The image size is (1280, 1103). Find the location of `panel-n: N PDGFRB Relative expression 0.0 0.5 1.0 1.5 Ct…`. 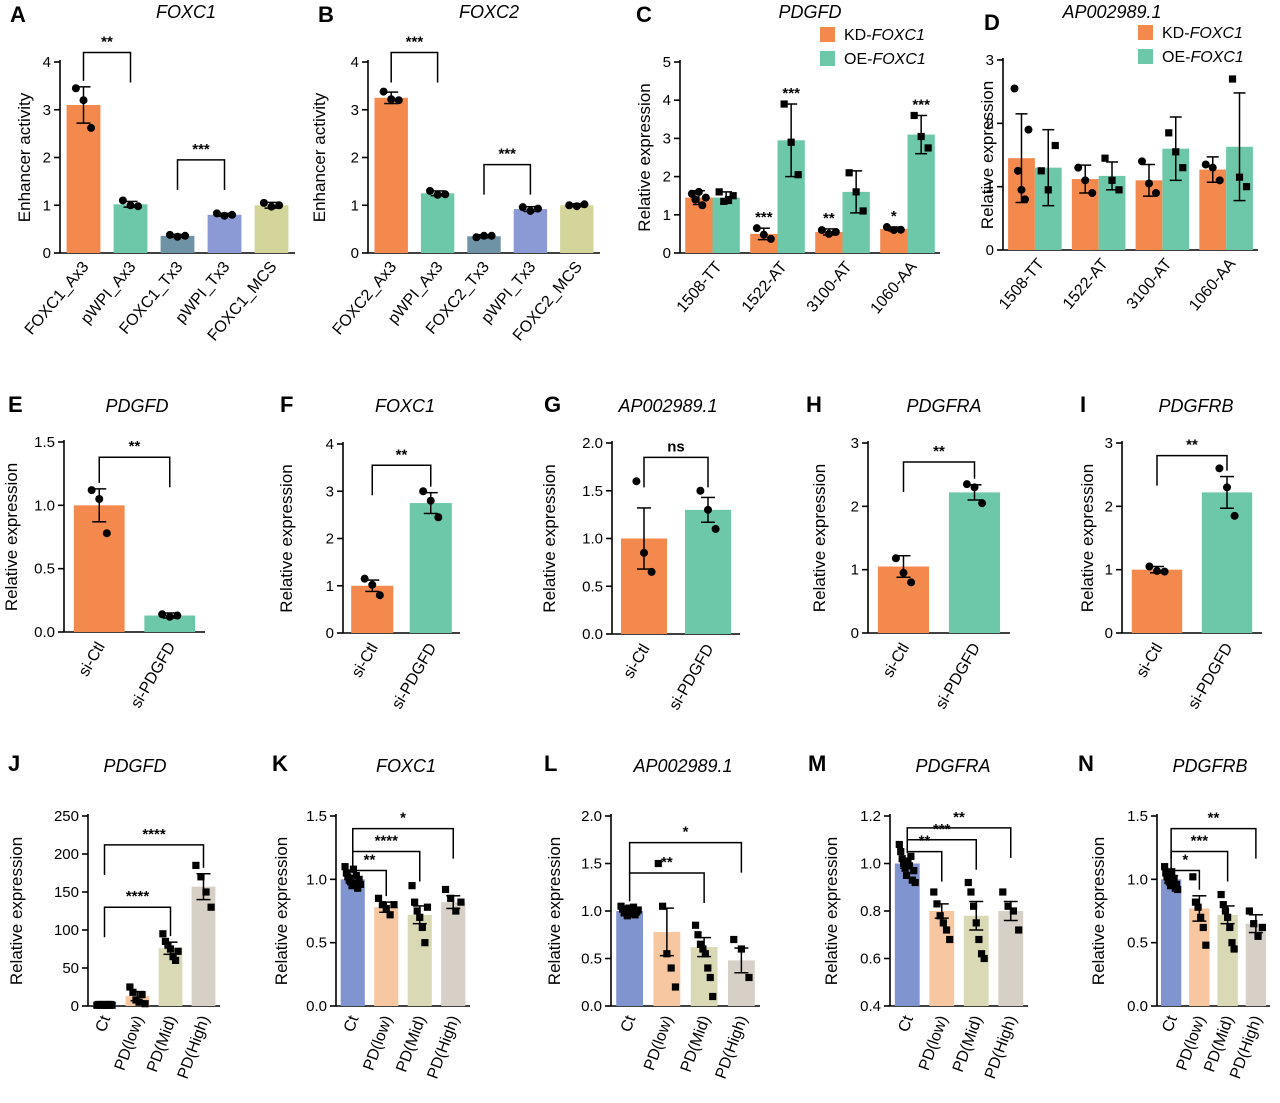

panel-n: N PDGFRB Relative expression 0.0 0.5 1.0 1.5 Ct… is located at coordinates (1174, 916).